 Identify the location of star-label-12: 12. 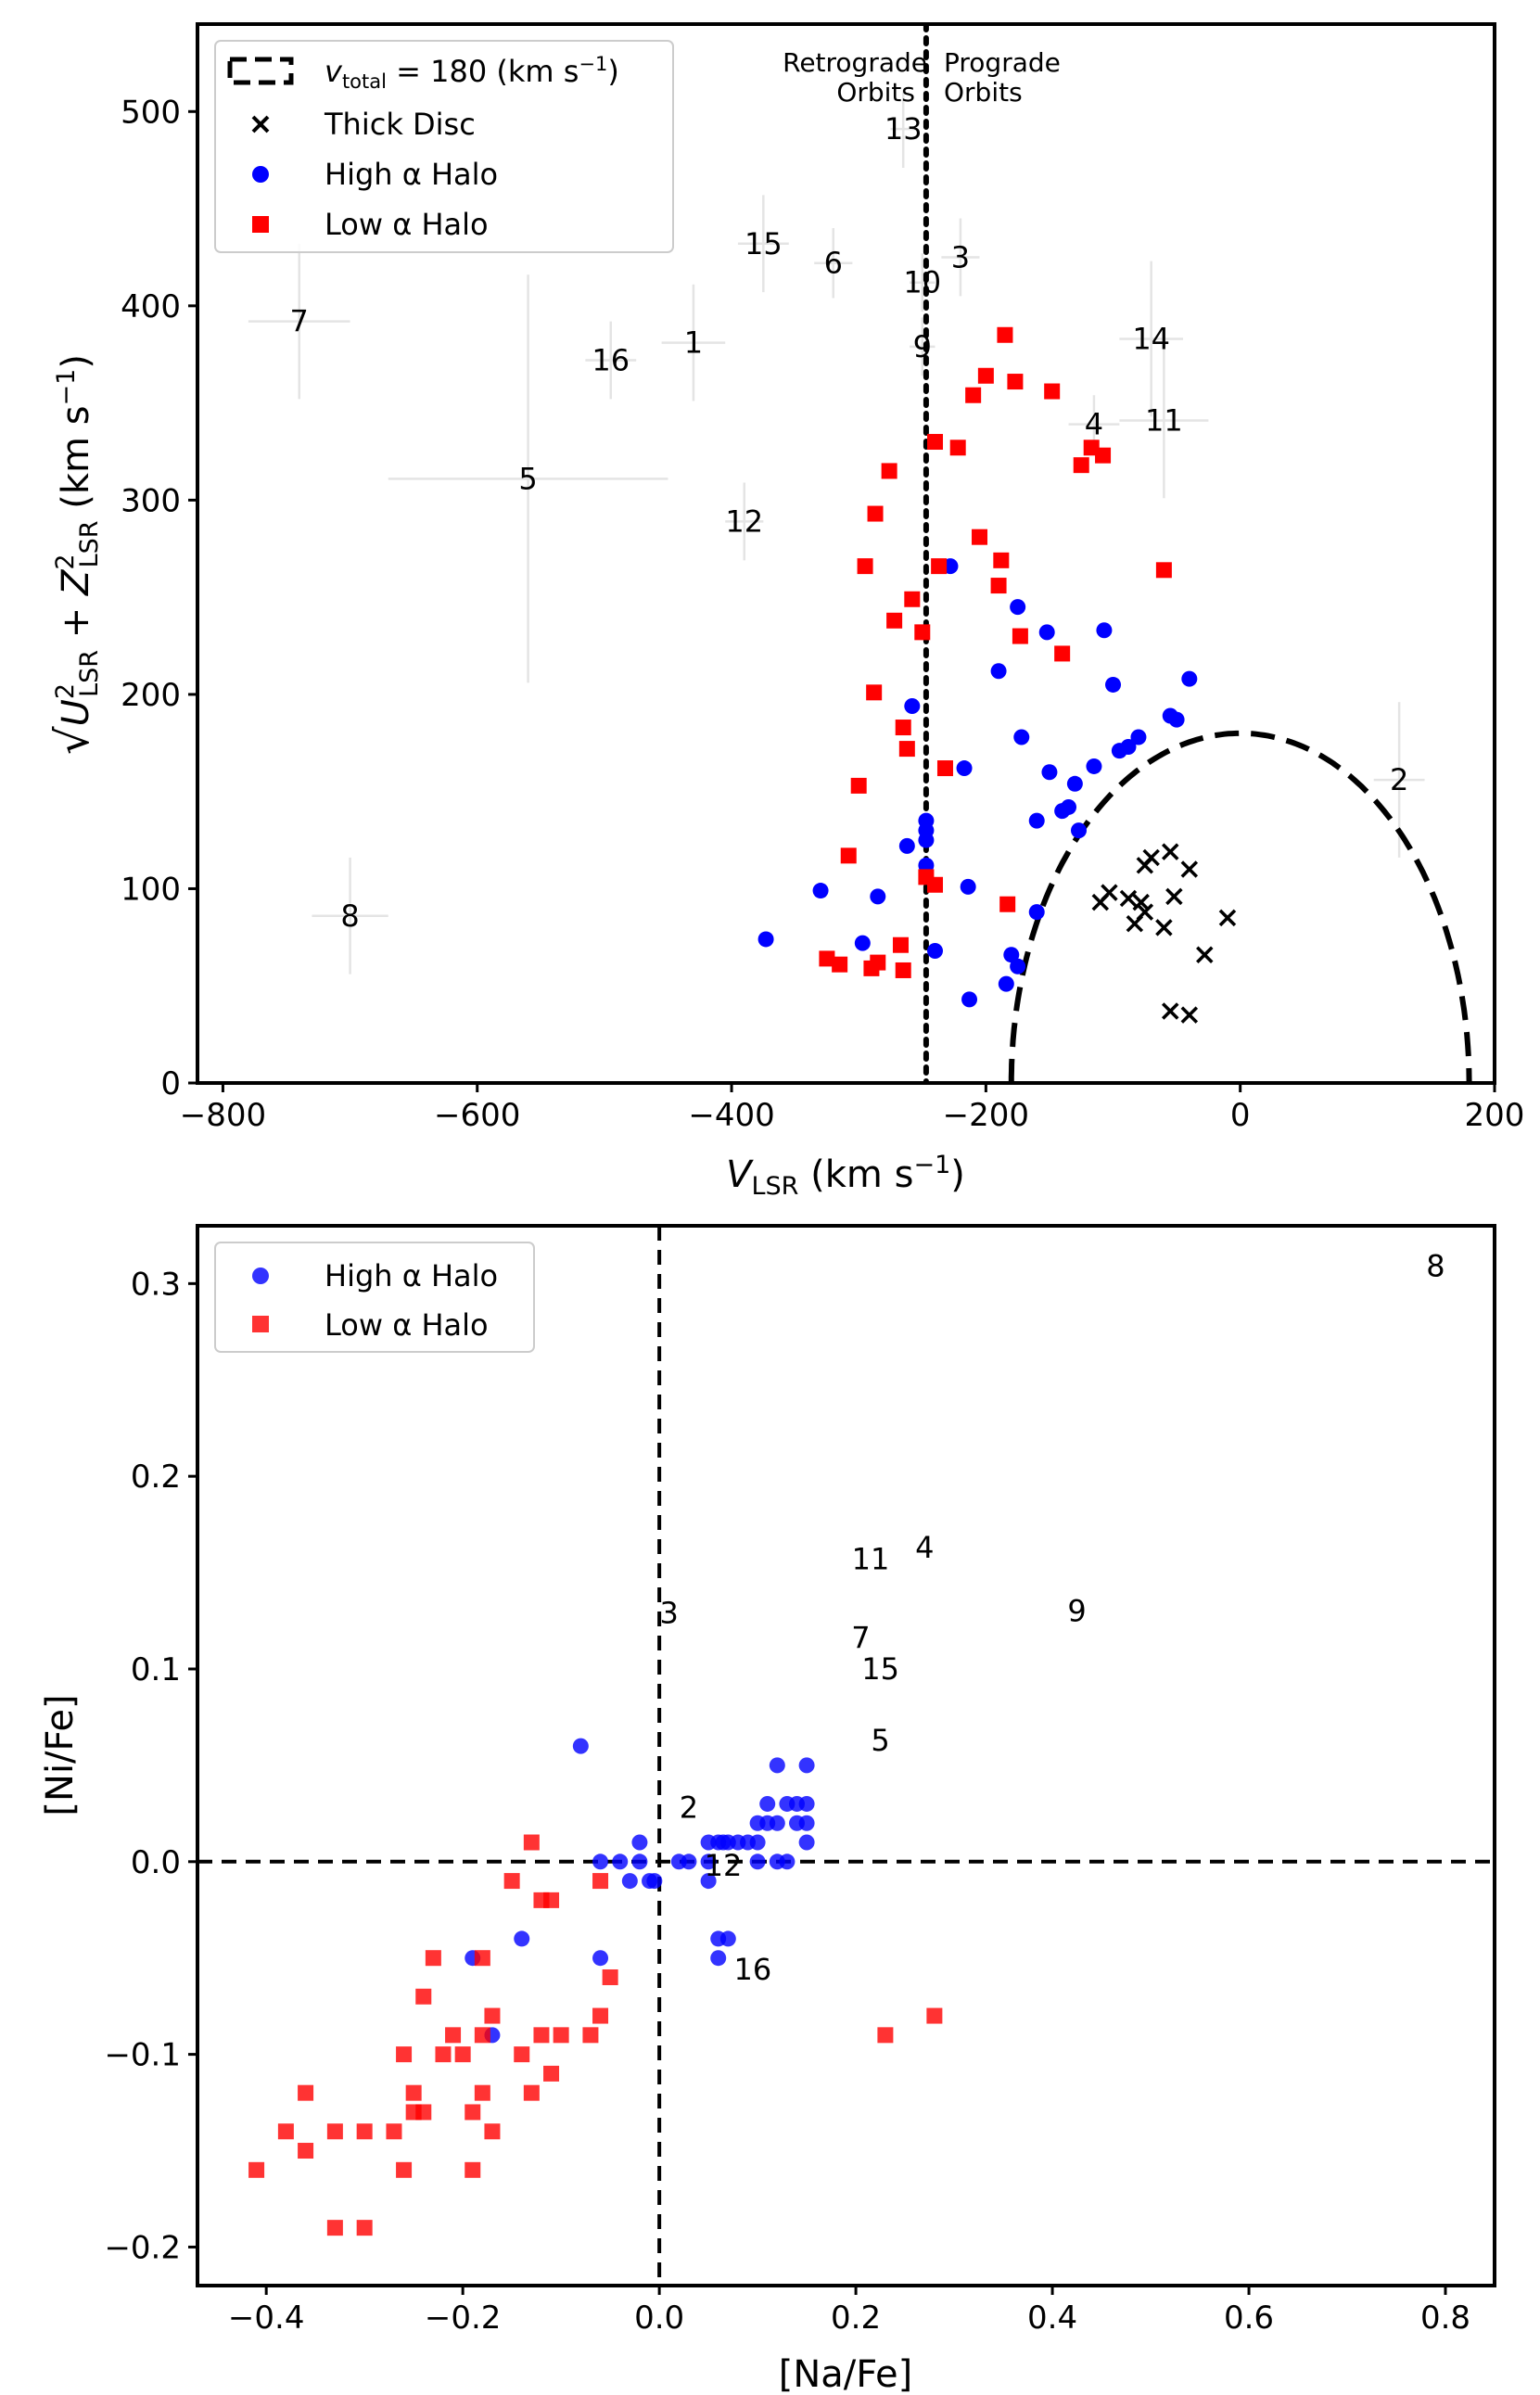
(724, 1865).